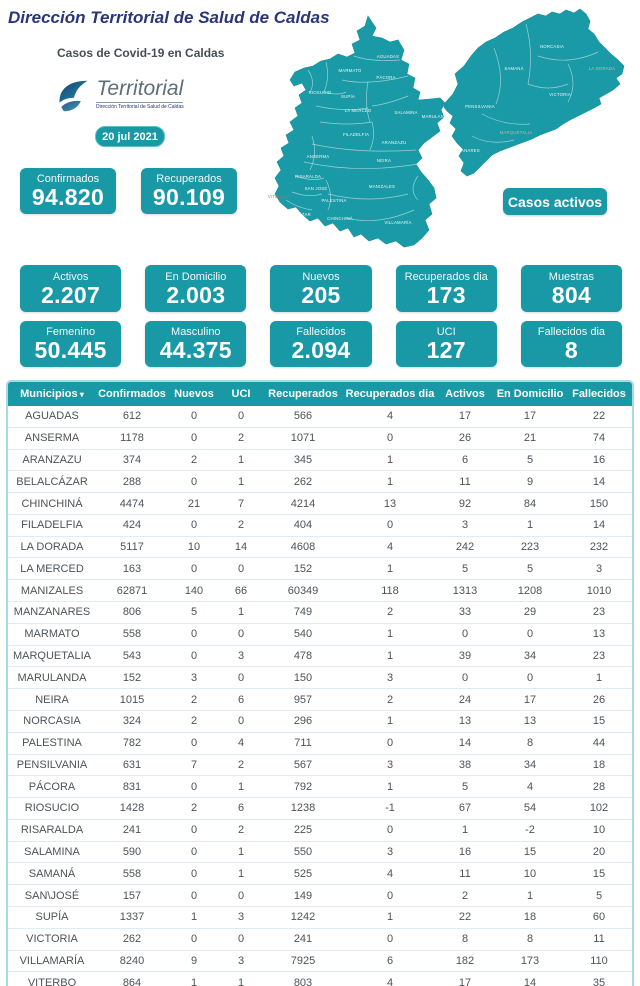 This screenshot has height=986, width=640. Describe the element at coordinates (303, 394) in the screenshot. I see `column-header-recuperados: Recuperados` at that location.